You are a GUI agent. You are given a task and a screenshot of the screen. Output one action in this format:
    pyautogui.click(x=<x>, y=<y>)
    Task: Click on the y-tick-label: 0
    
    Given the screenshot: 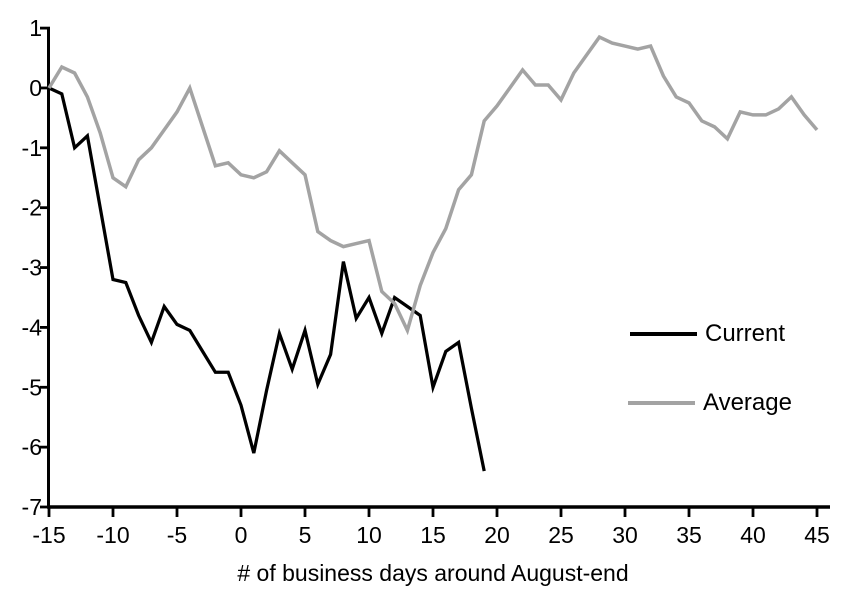 What is the action you would take?
    pyautogui.click(x=35, y=88)
    